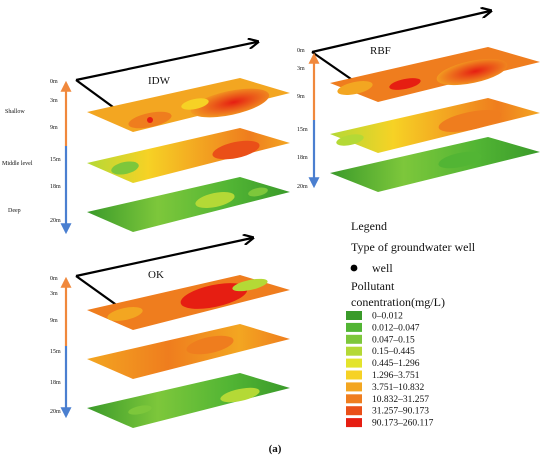  I want to click on legend-title: Legend, so click(369, 226).